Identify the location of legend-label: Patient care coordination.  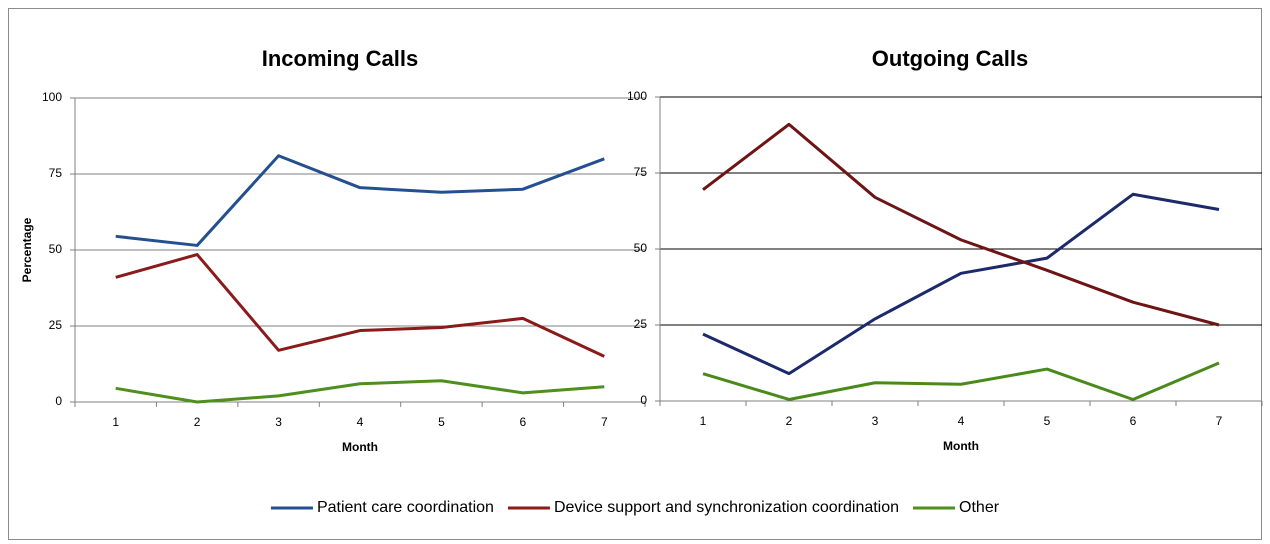
(405, 507).